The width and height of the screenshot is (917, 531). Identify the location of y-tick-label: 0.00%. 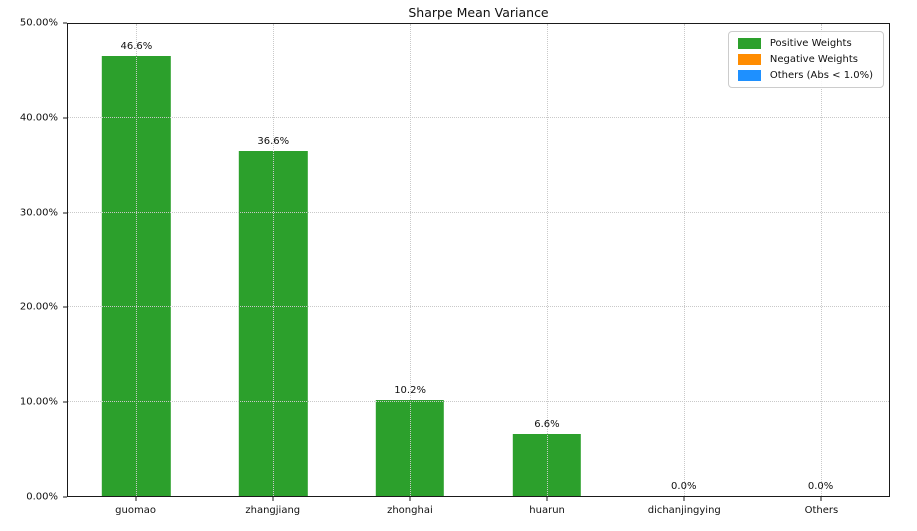
(42, 497).